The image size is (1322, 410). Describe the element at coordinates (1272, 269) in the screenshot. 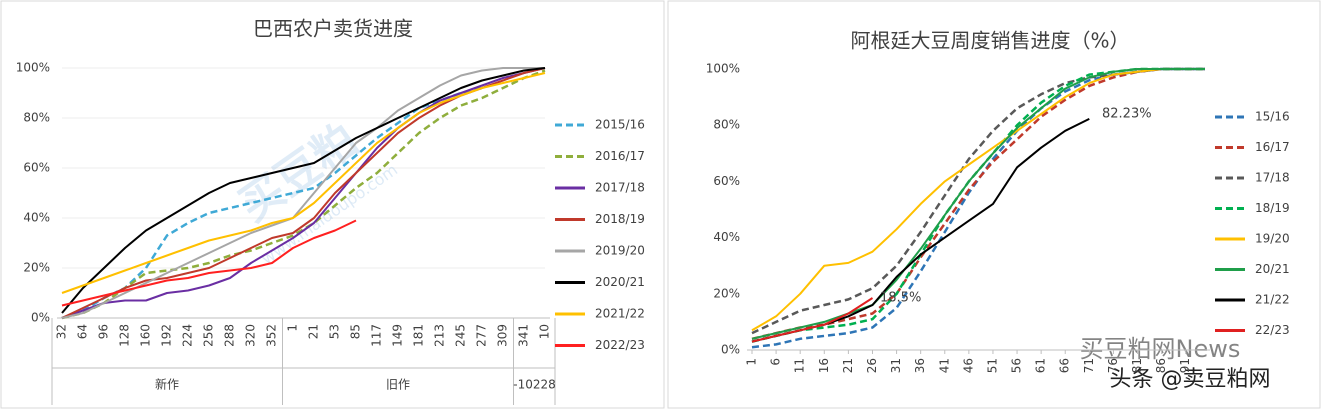

I see `legend-label: 20/21` at that location.